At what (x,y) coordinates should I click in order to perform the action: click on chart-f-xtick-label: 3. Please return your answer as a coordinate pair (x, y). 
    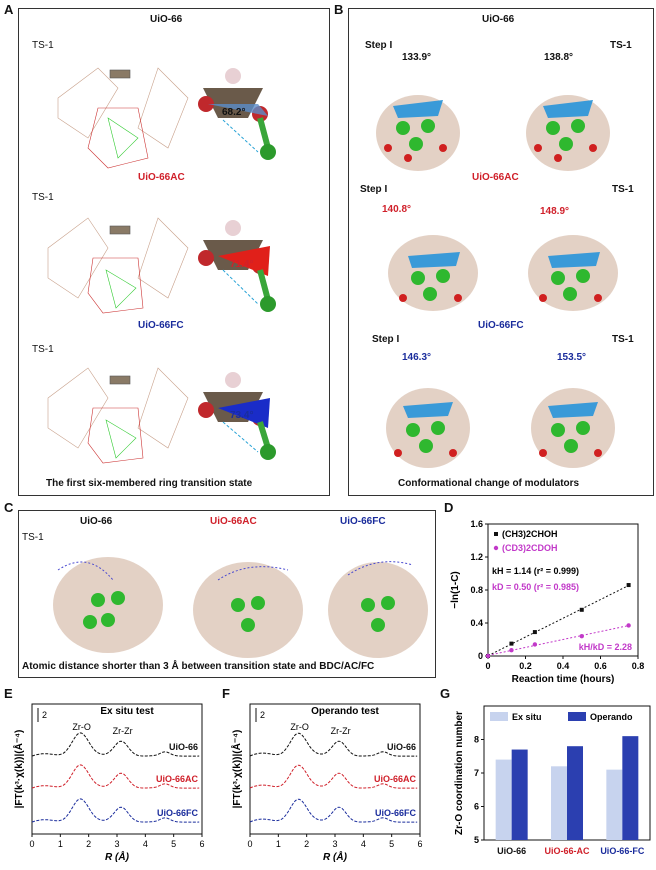
    Looking at the image, I should click on (334, 844).